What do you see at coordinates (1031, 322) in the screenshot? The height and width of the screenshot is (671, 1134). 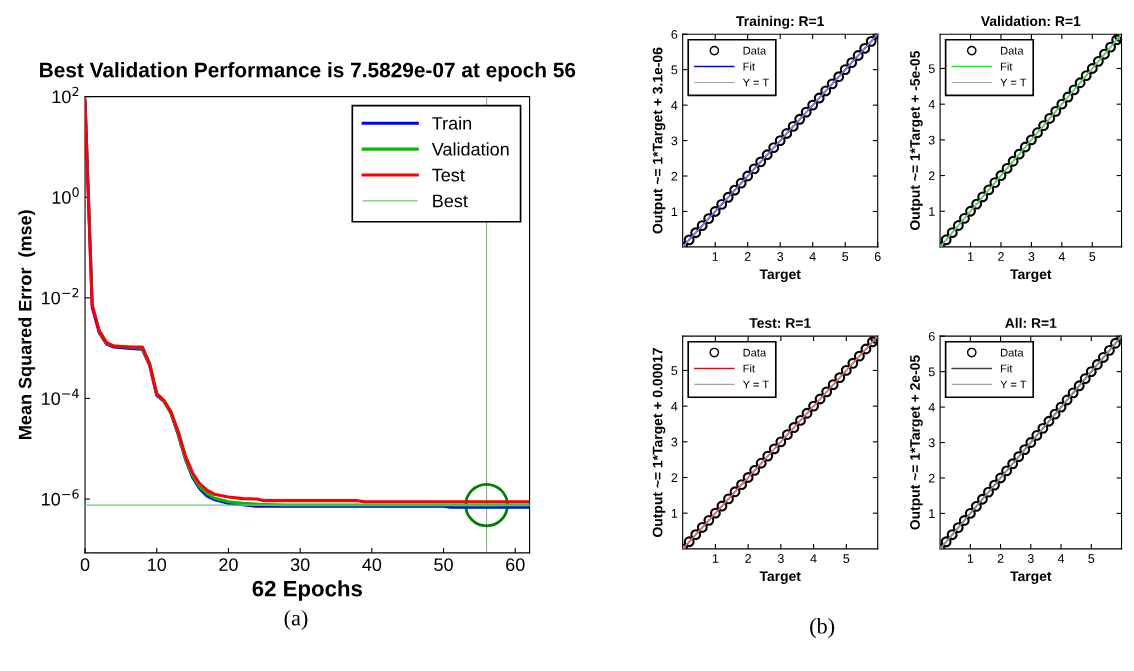 I see `chart-title: All: R=1` at bounding box center [1031, 322].